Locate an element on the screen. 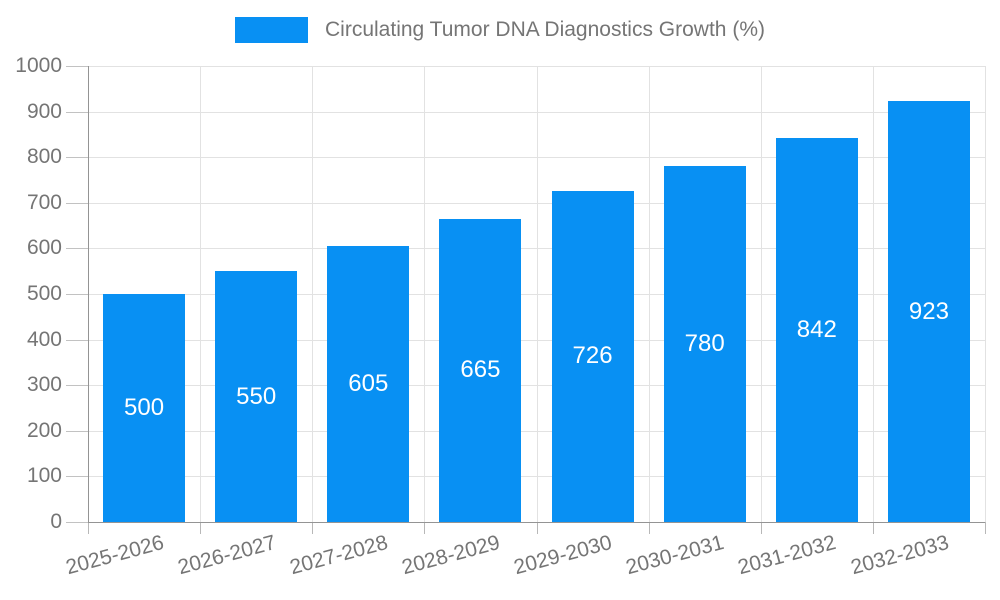 This screenshot has width=1000, height=600. y-axis-line is located at coordinates (88, 294).